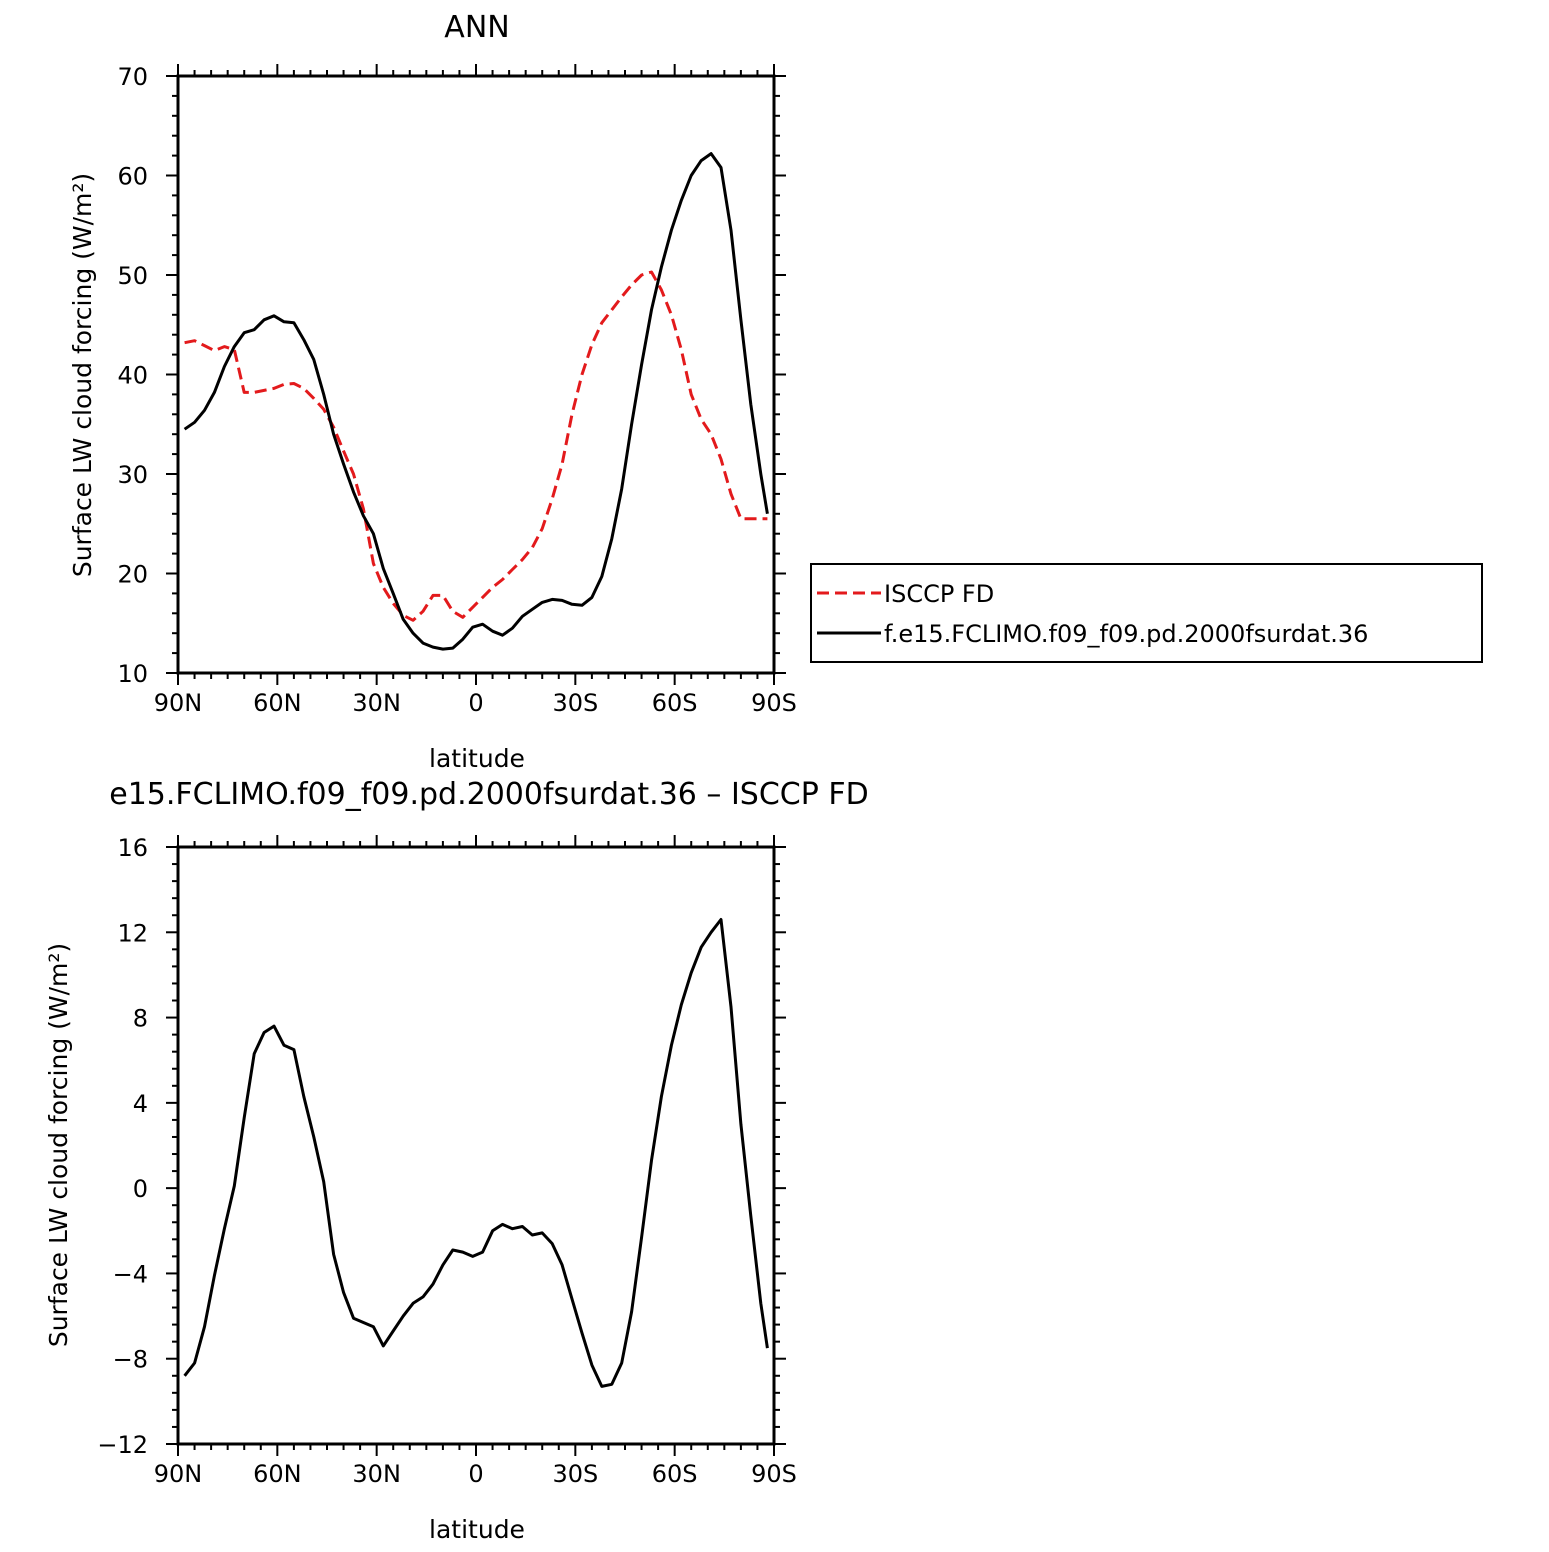 The image size is (1549, 1552). What do you see at coordinates (575, 1474) in the screenshot?
I see `chart-bottom-xtick-label: 30S` at bounding box center [575, 1474].